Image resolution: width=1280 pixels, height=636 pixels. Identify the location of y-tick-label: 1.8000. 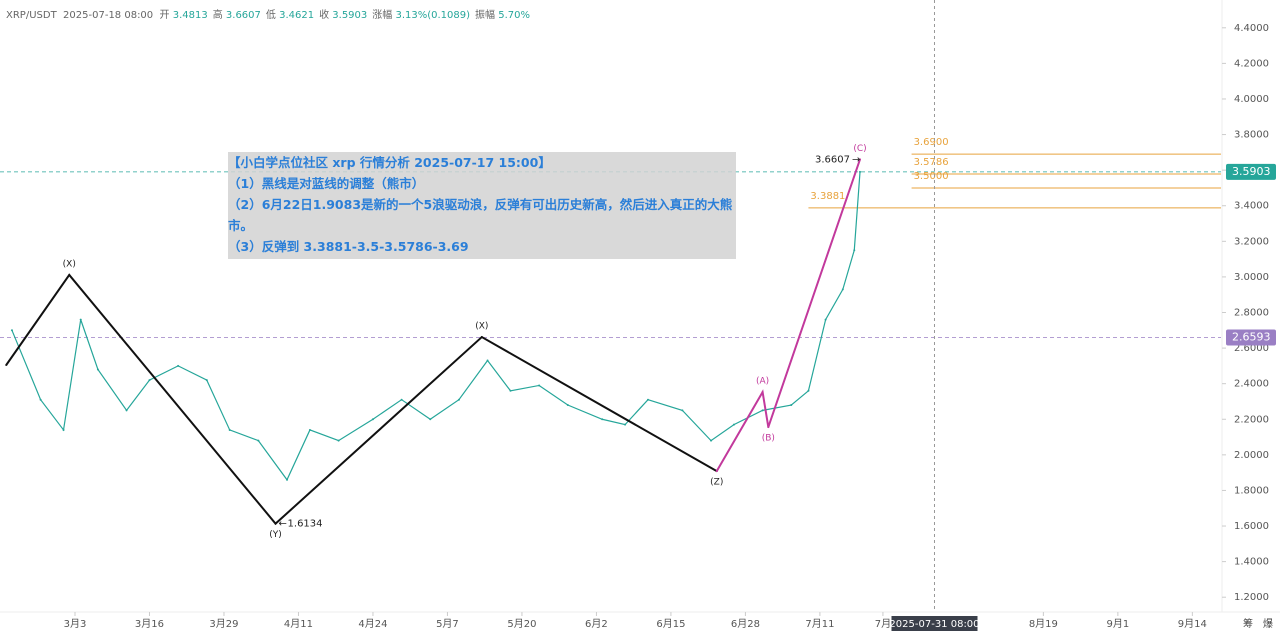
(1251, 490).